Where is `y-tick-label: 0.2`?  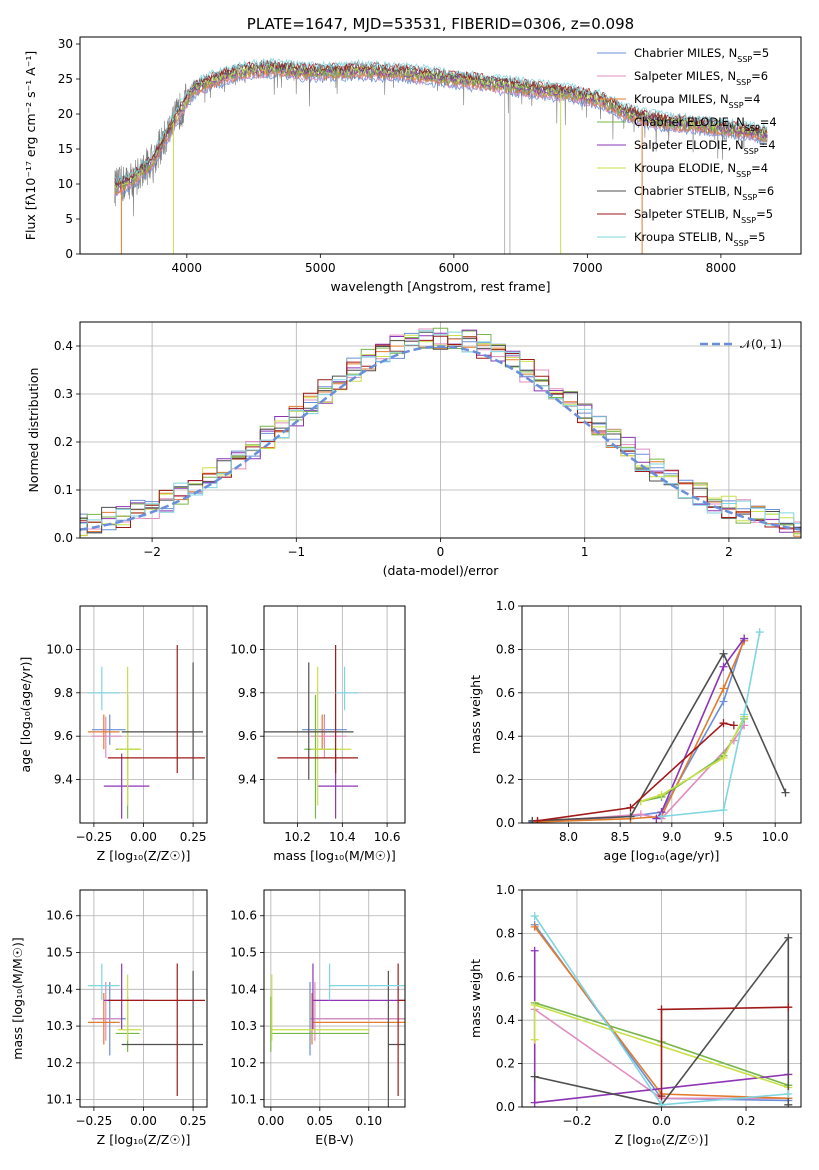
y-tick-label: 0.2 is located at coordinates (505, 780).